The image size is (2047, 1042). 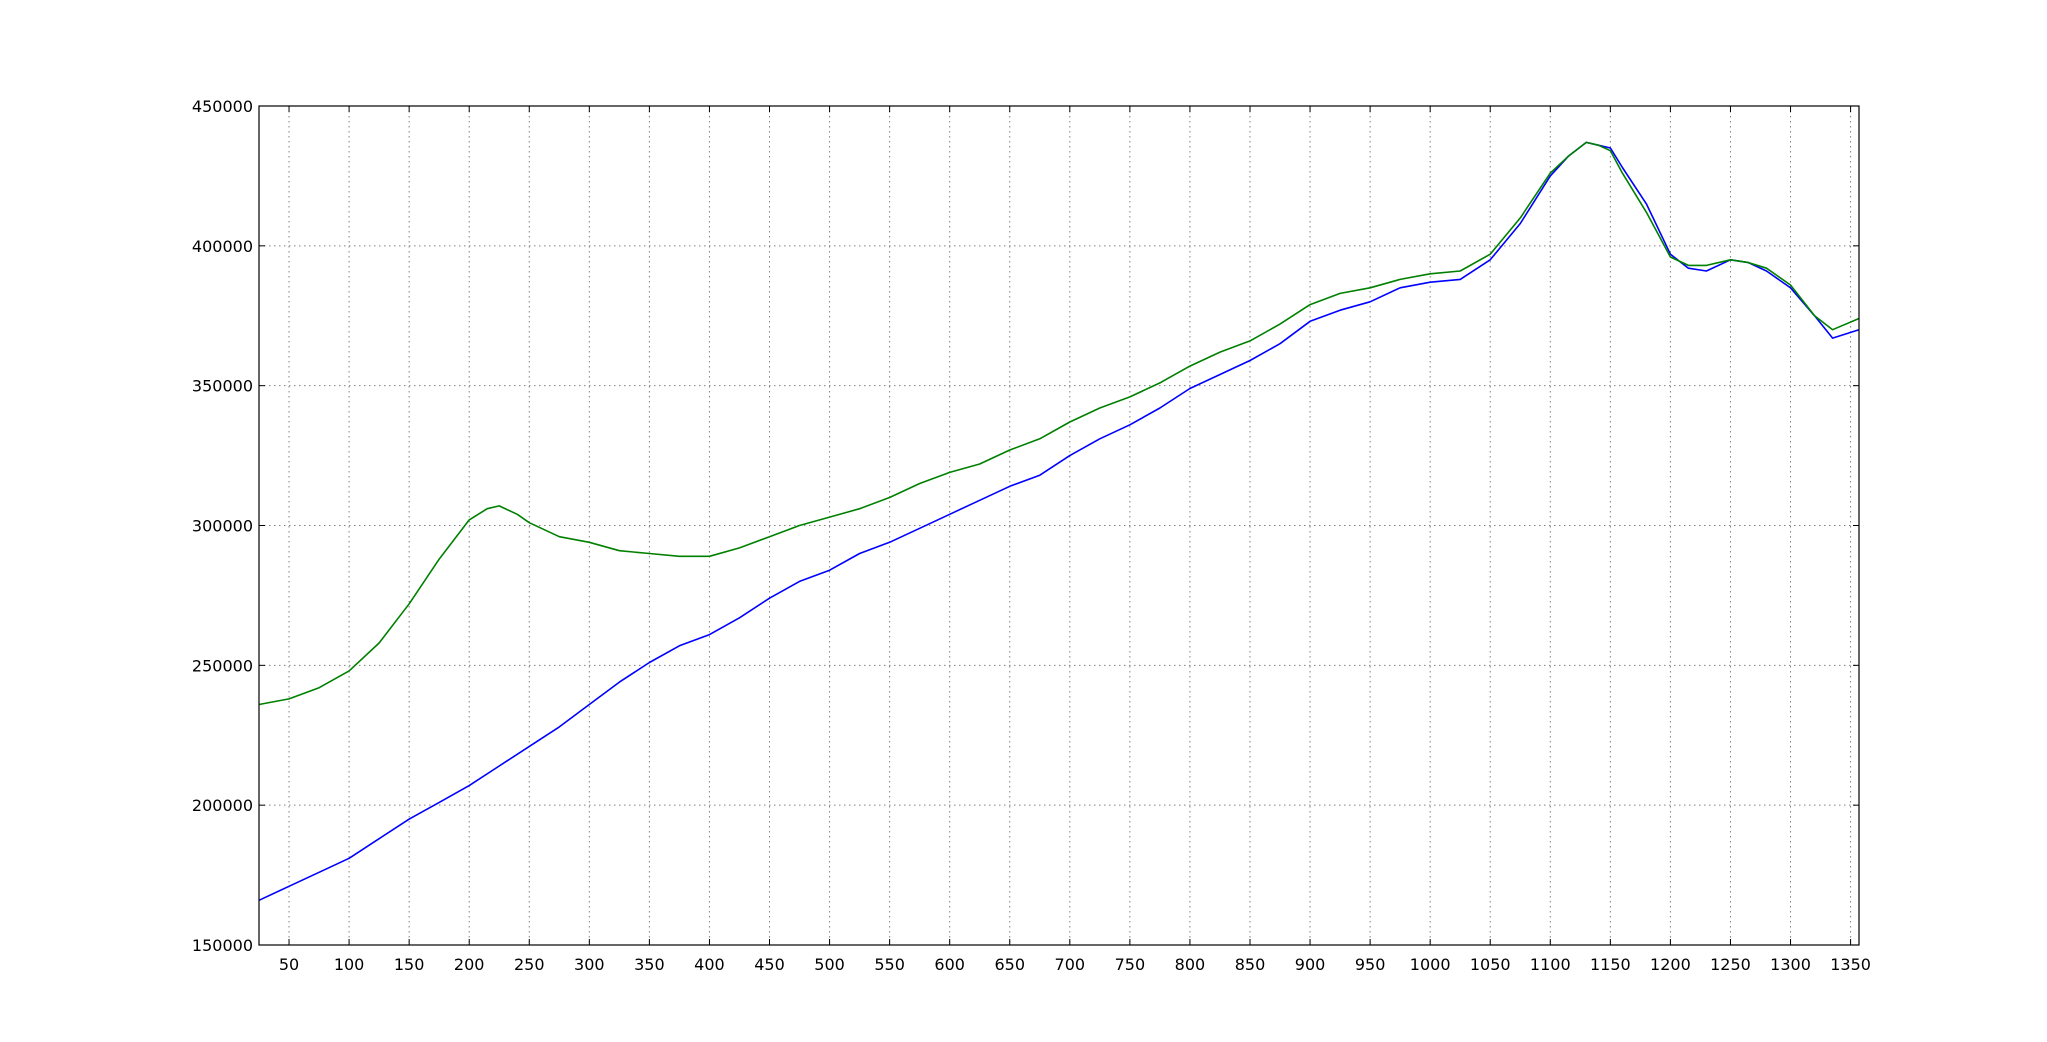 What do you see at coordinates (1009, 964) in the screenshot?
I see `x-tick-label: 650` at bounding box center [1009, 964].